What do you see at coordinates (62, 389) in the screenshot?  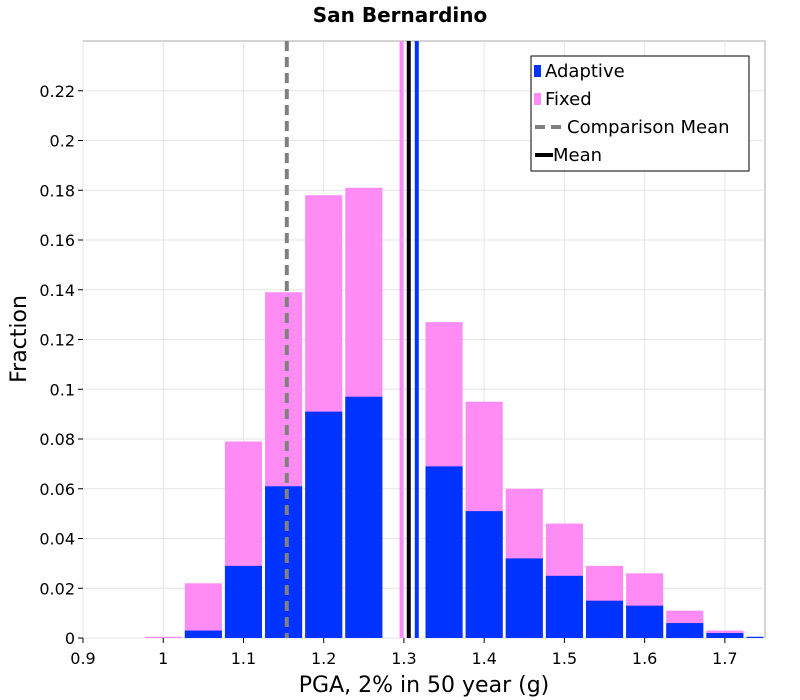 I see `y-tick-label: 0.1` at bounding box center [62, 389].